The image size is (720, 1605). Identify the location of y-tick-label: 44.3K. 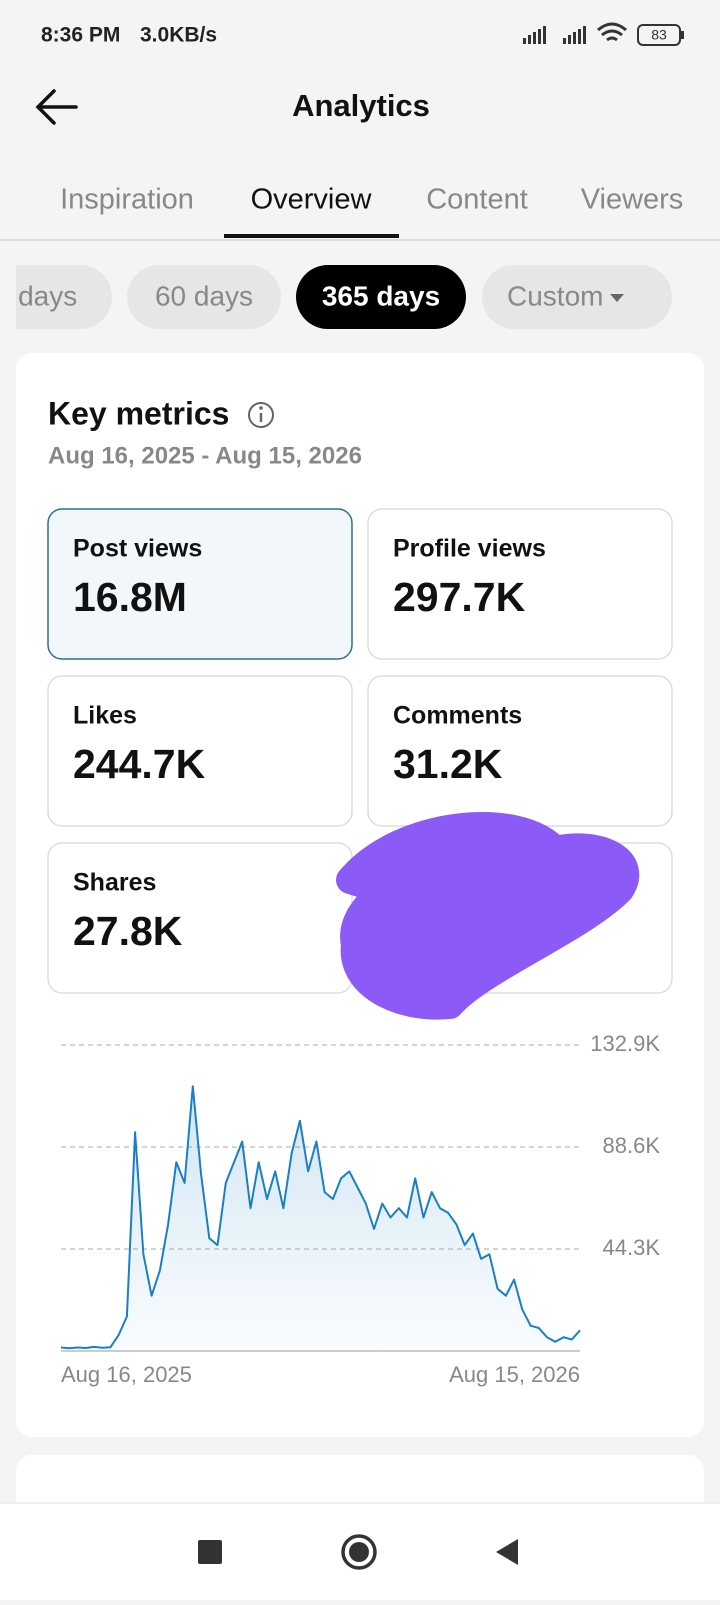
(632, 1247).